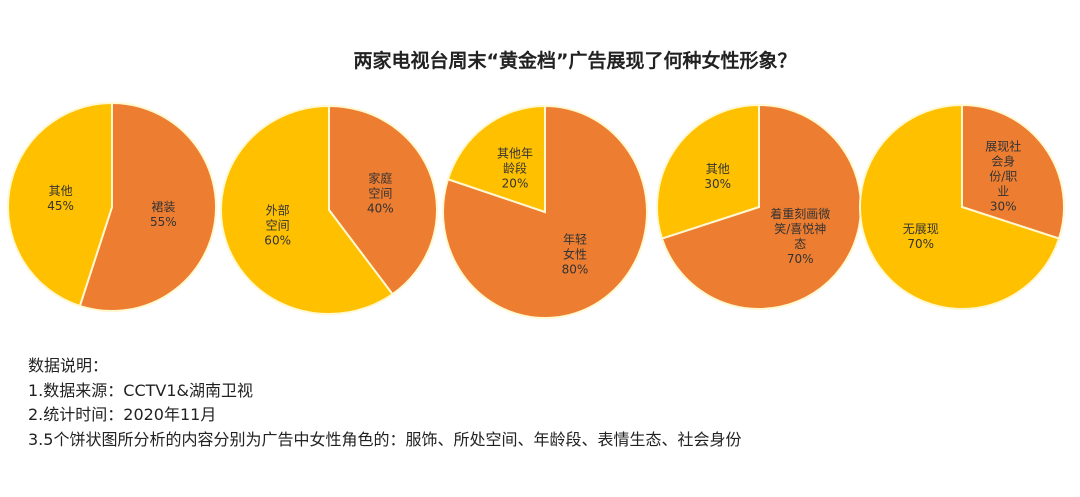 The image size is (1080, 497). I want to click on slice-label: 其他 45%, so click(60, 199).